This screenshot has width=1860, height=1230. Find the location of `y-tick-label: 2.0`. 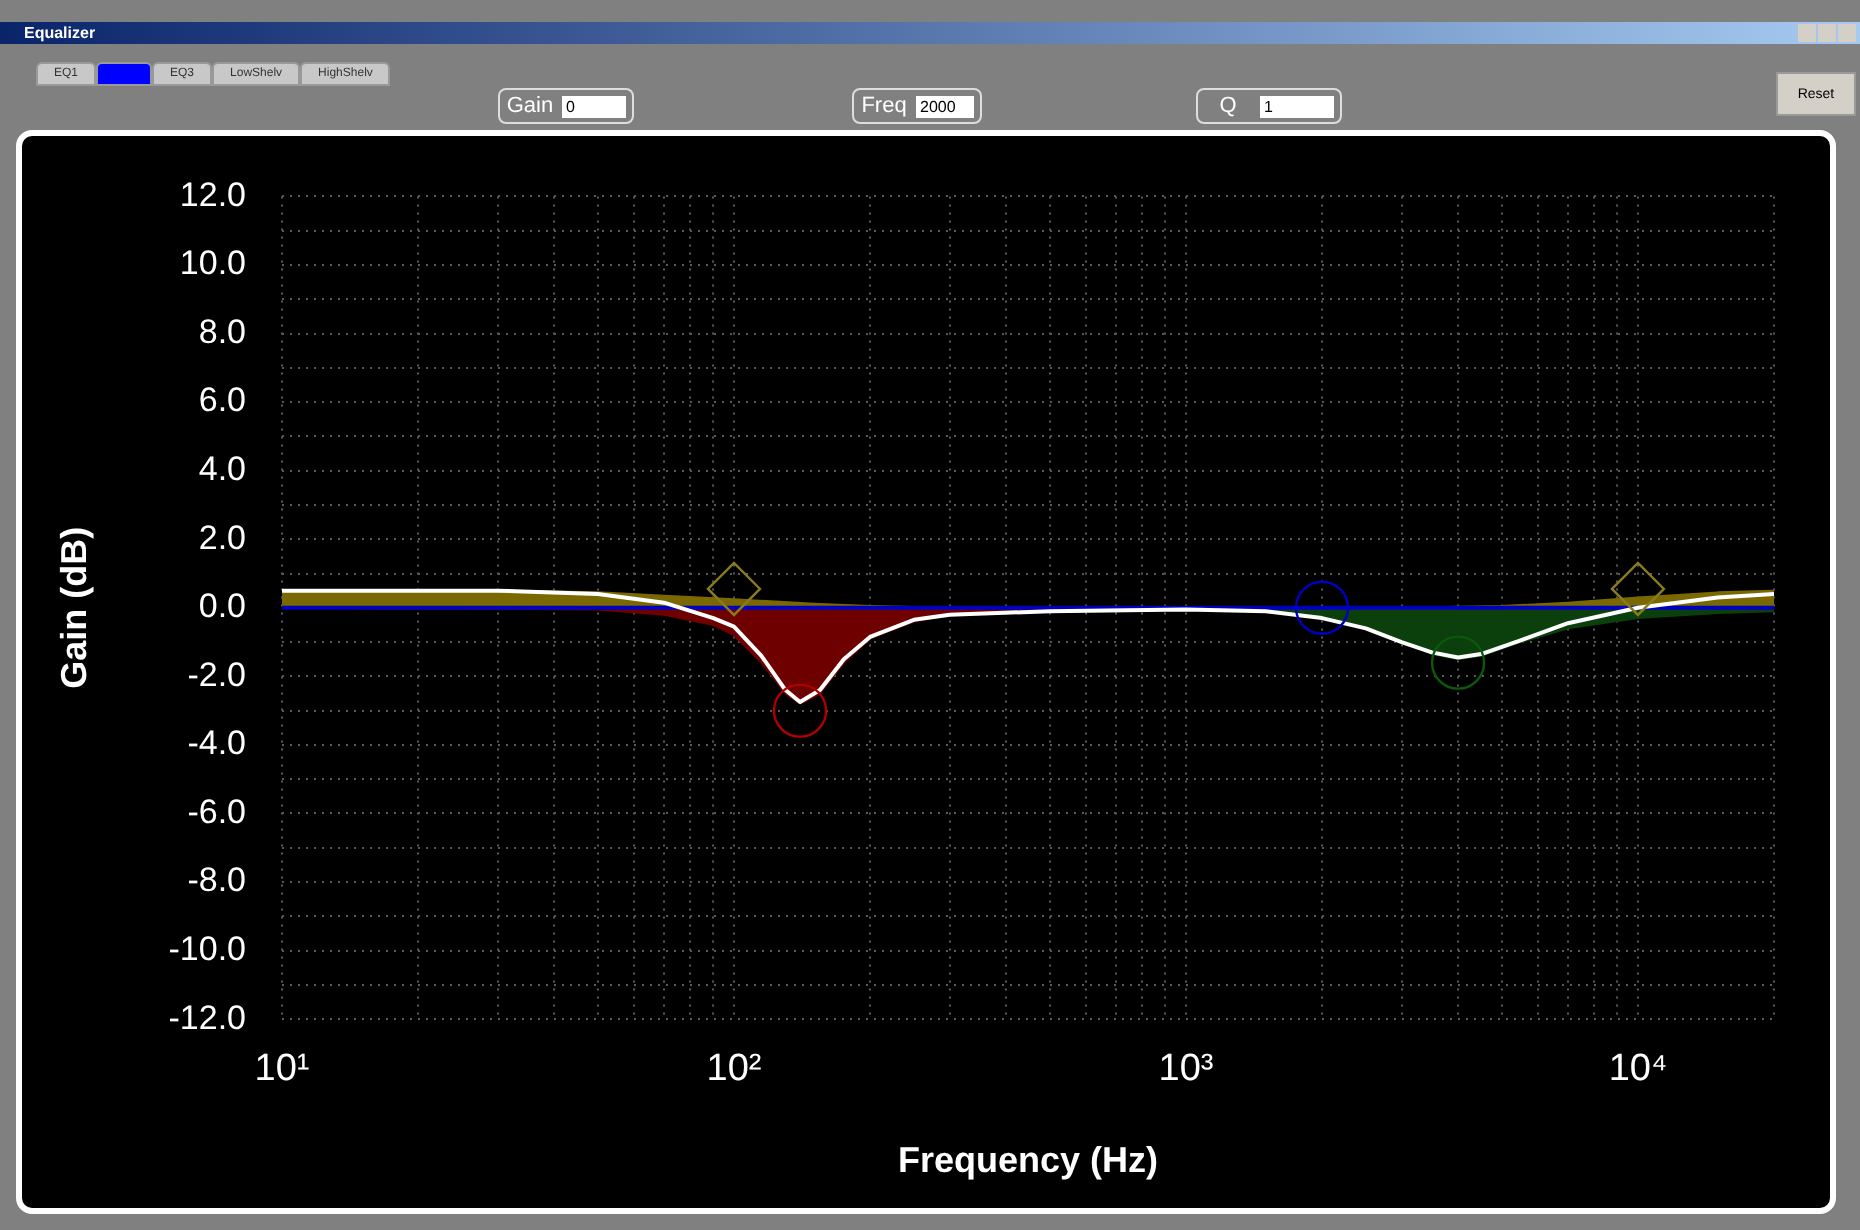

y-tick-label: 2.0 is located at coordinates (222, 537).